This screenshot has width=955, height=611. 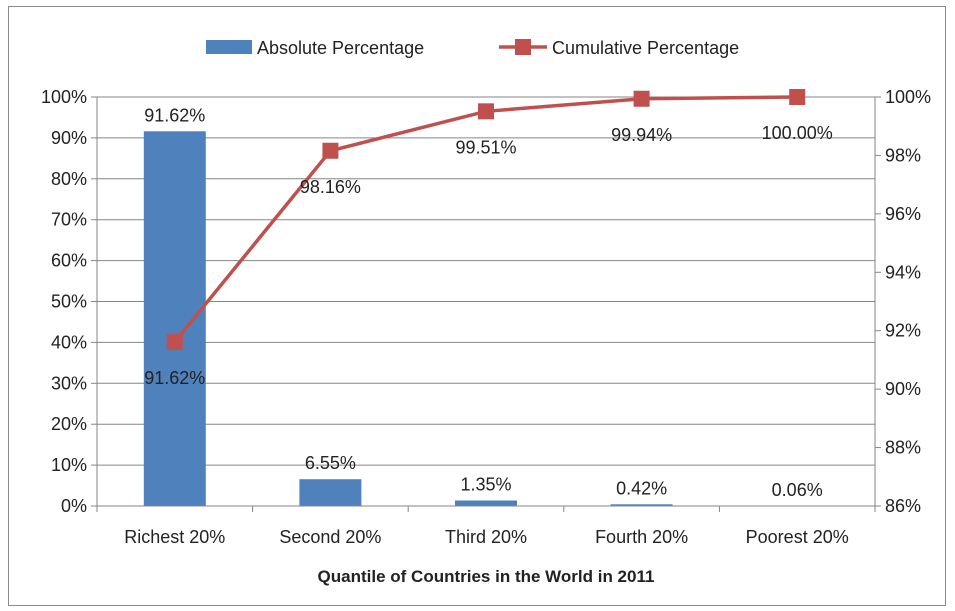 What do you see at coordinates (174, 115) in the screenshot?
I see `bar-data-label: 91.62%` at bounding box center [174, 115].